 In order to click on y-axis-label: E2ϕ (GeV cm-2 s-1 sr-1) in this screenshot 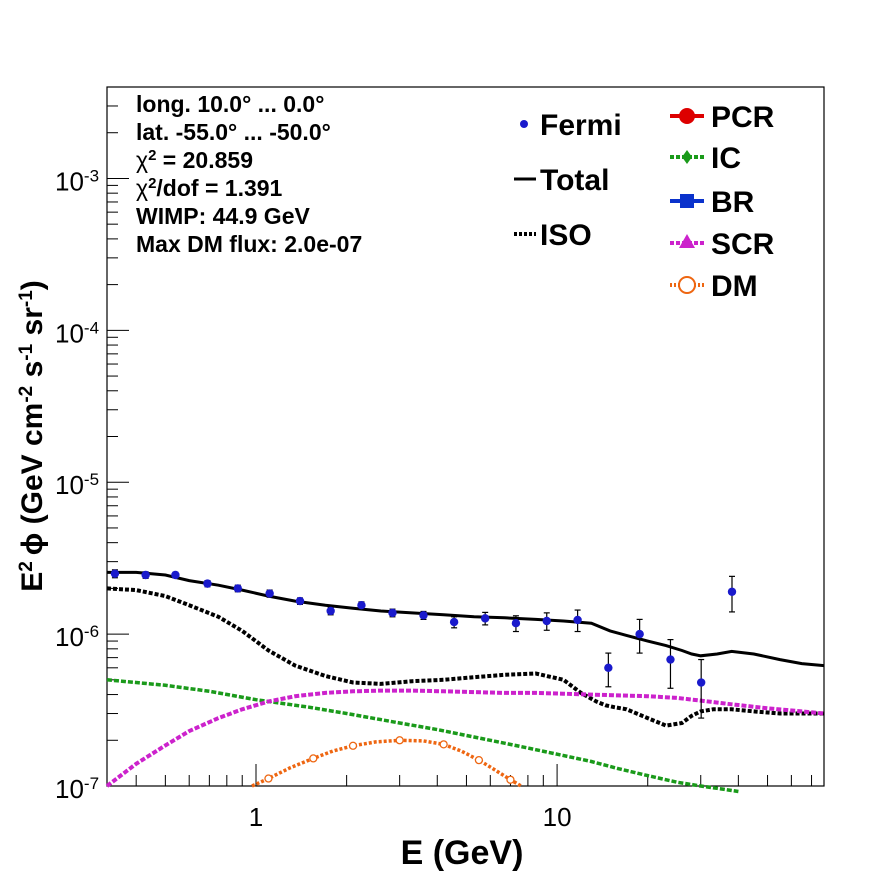, I will do `click(33, 436)`.